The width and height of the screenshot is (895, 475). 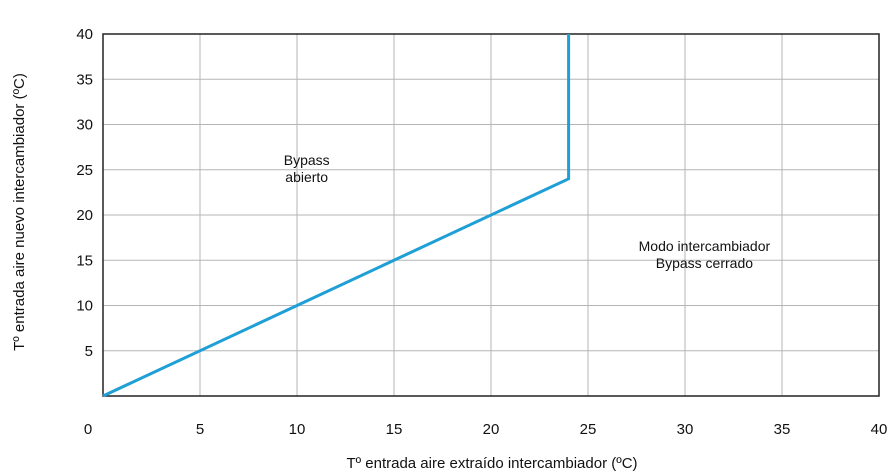 I want to click on x-tick-label: 35, so click(x=782, y=429).